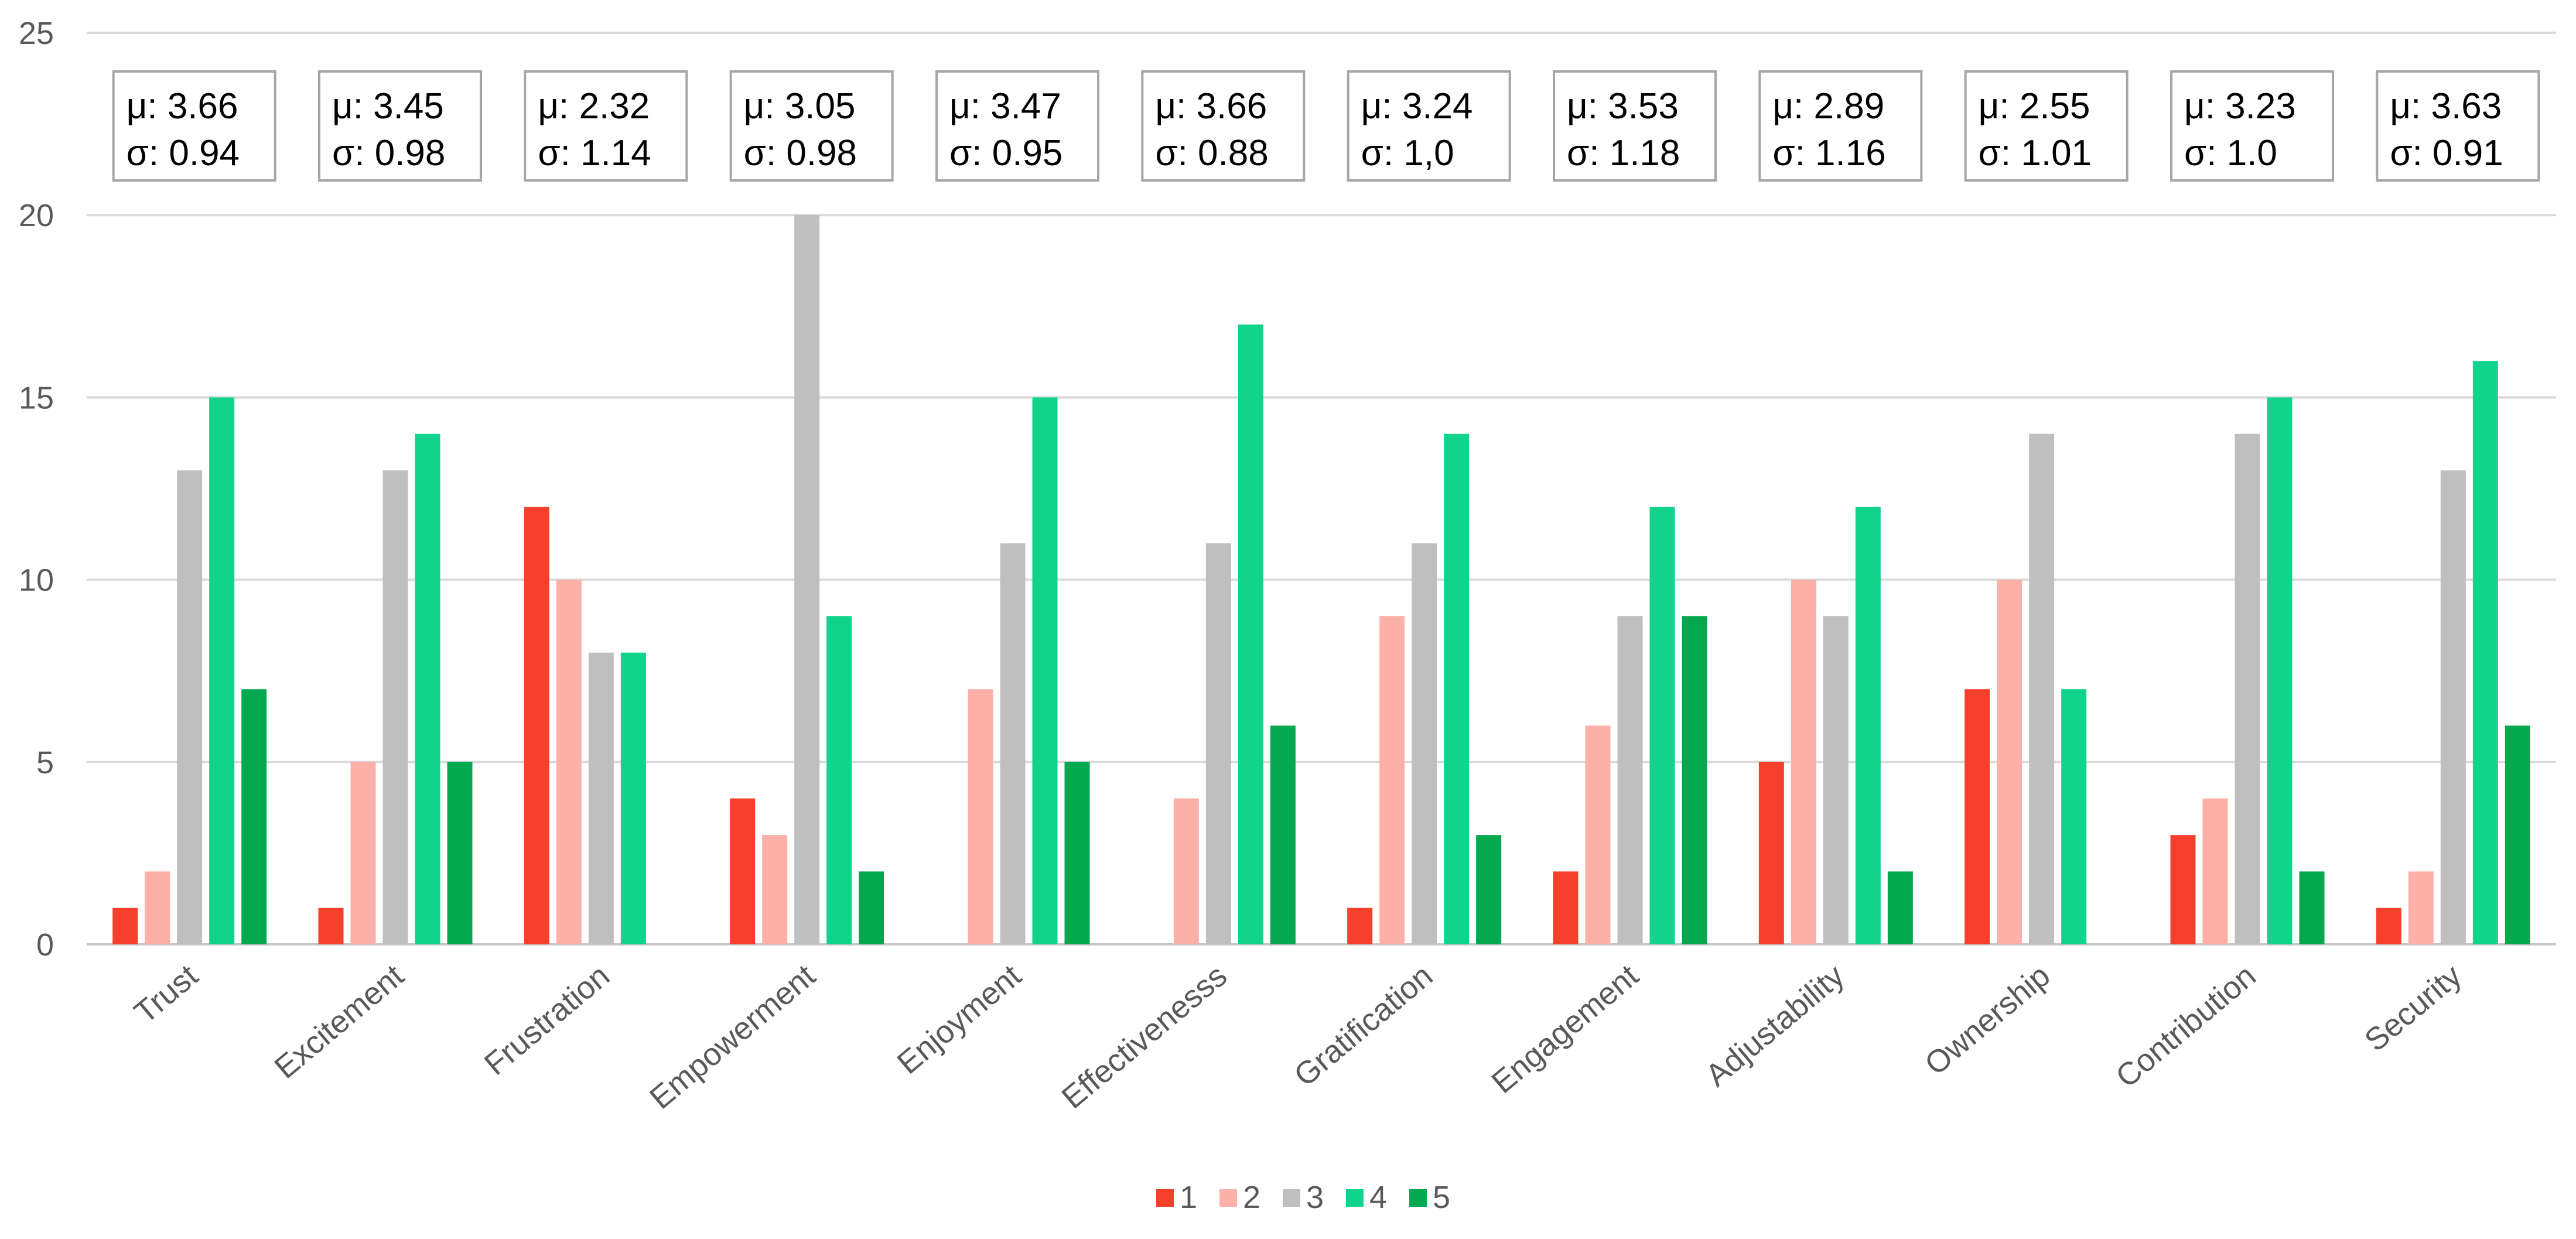 The image size is (2576, 1239). I want to click on x-tick-label: Excitement, so click(340, 1022).